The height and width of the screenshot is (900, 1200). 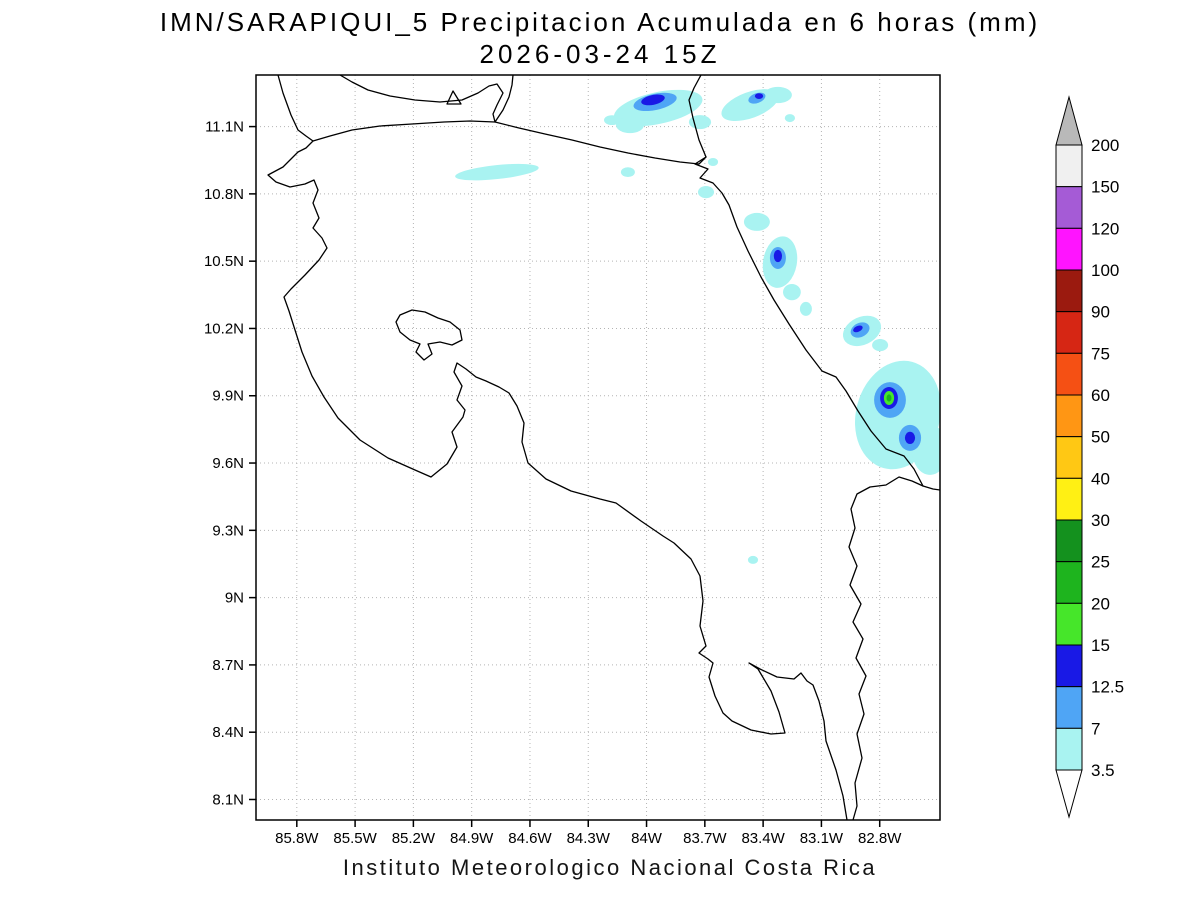 What do you see at coordinates (889, 398) in the screenshot?
I see `precip-cell-20mm` at bounding box center [889, 398].